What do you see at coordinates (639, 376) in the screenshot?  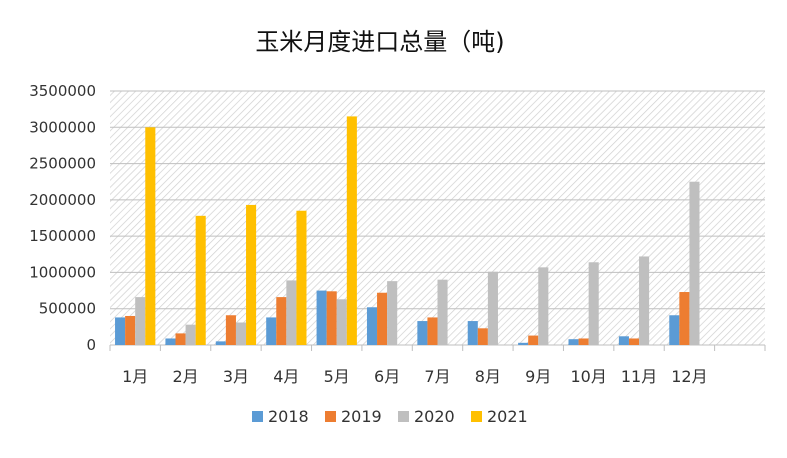 I see `x-tick-label: 11月` at bounding box center [639, 376].